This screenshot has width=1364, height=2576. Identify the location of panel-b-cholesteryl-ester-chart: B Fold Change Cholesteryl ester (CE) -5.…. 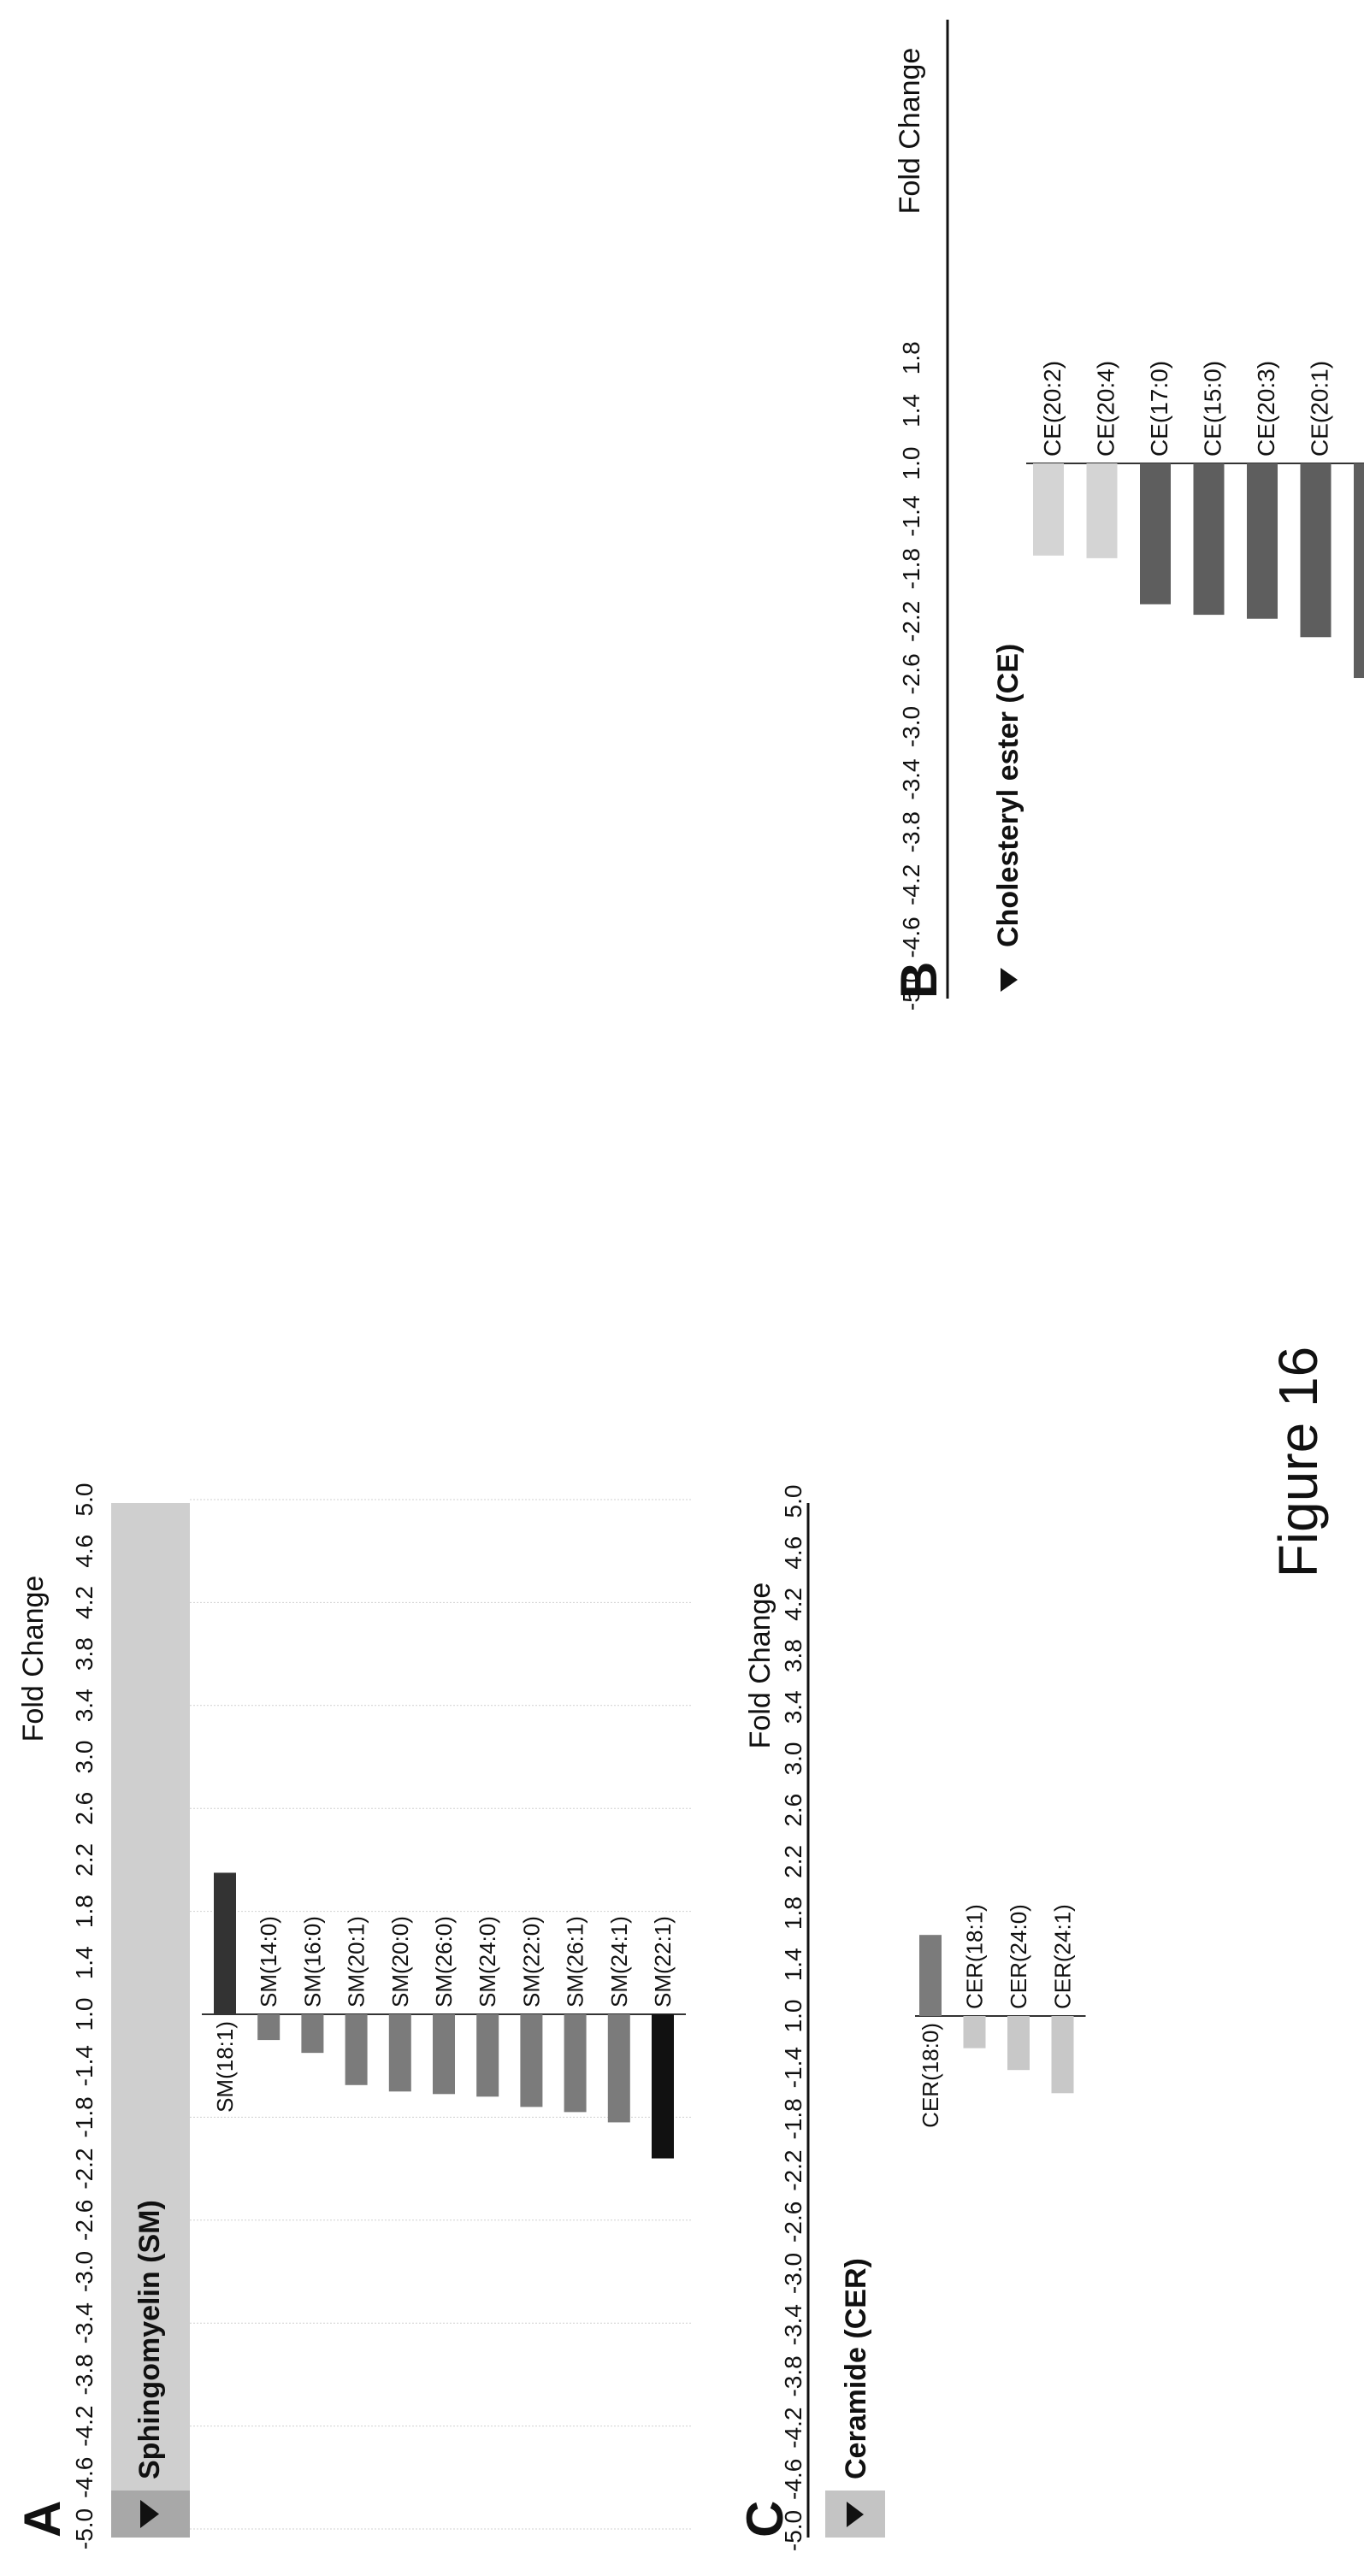
(1127, 515).